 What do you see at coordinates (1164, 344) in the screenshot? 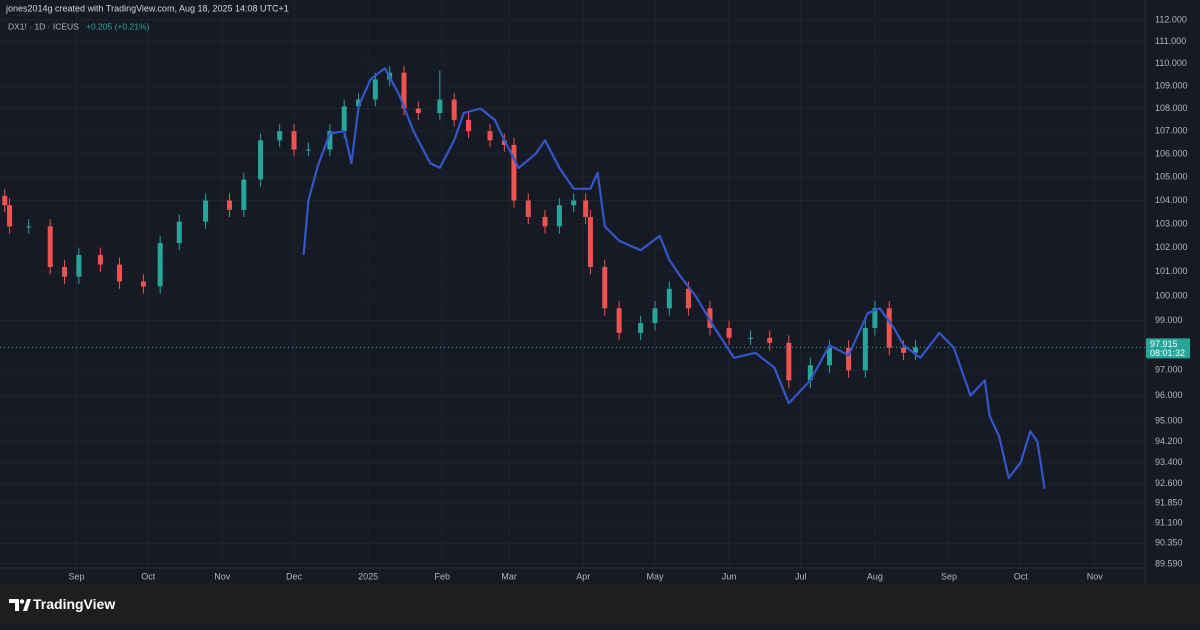
I see `last-price-label: 97.915` at bounding box center [1164, 344].